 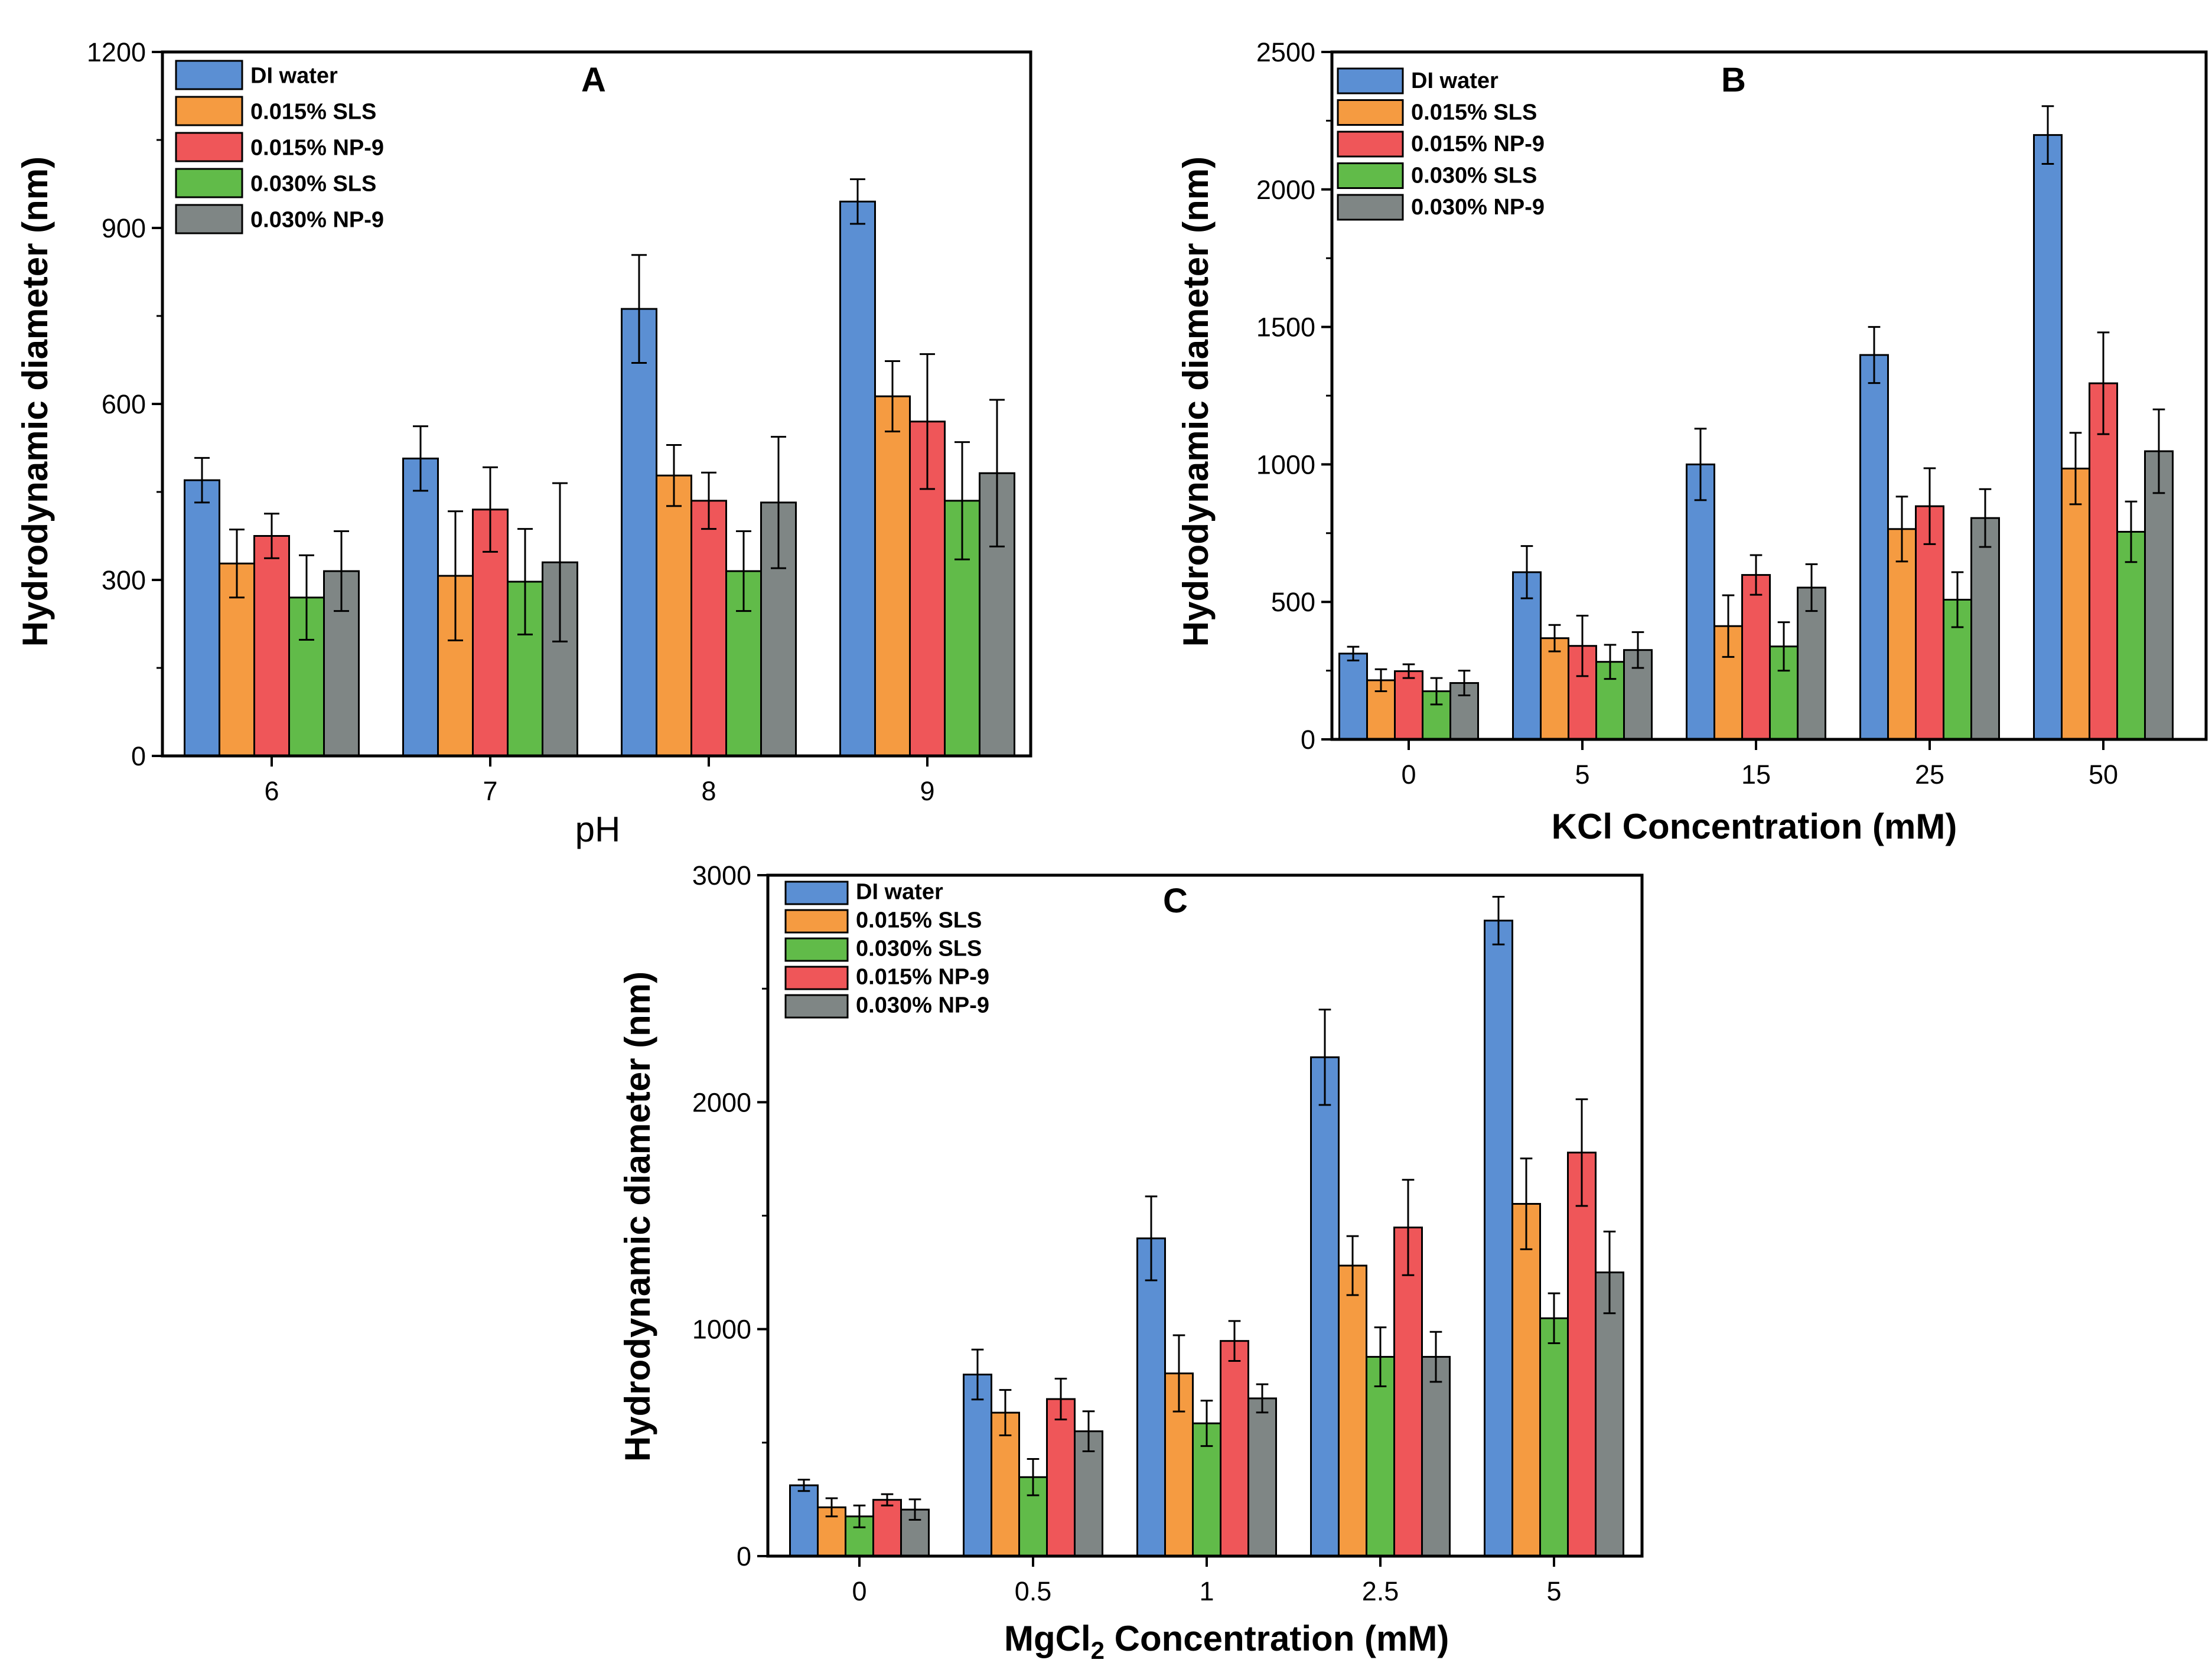 What do you see at coordinates (490, 791) in the screenshot?
I see `x-tick-label-p0-1: 7` at bounding box center [490, 791].